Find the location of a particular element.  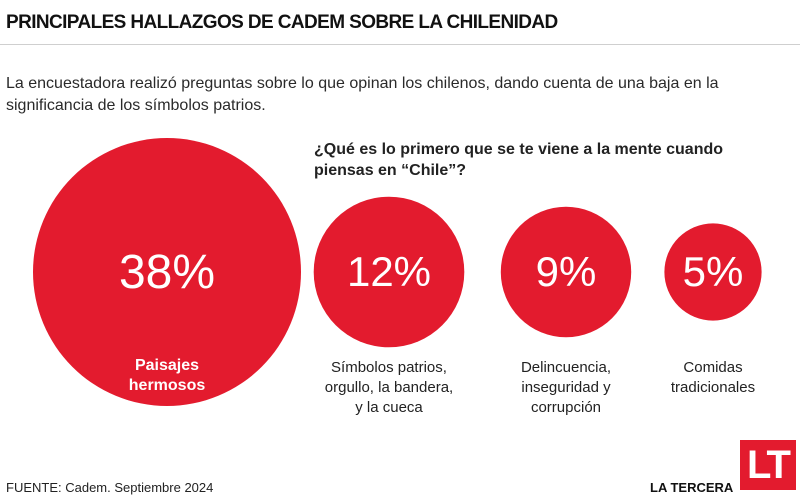

bubble-group-3: 5% Comidas tradicionales is located at coordinates (713, 309).